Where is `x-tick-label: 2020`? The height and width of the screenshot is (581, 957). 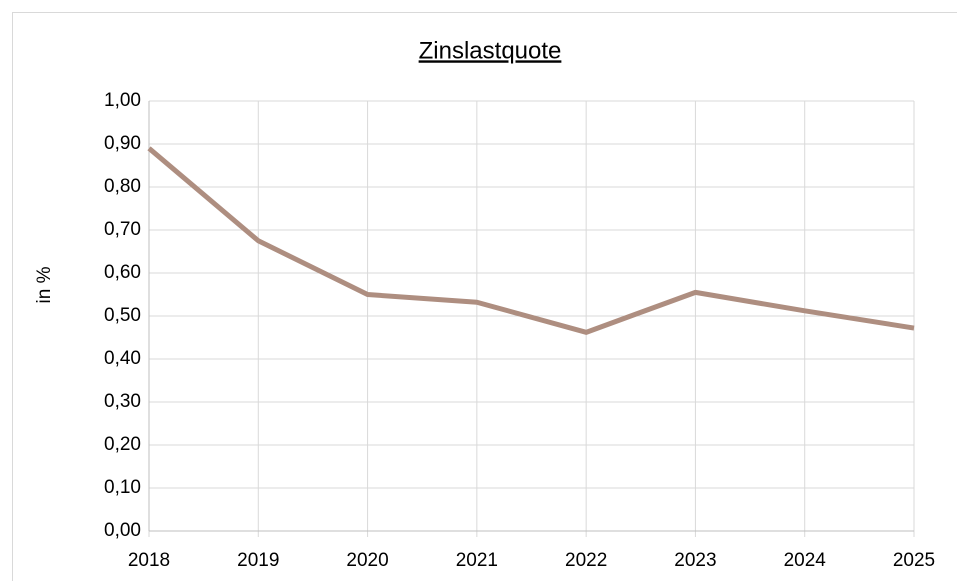 x-tick-label: 2020 is located at coordinates (367, 560).